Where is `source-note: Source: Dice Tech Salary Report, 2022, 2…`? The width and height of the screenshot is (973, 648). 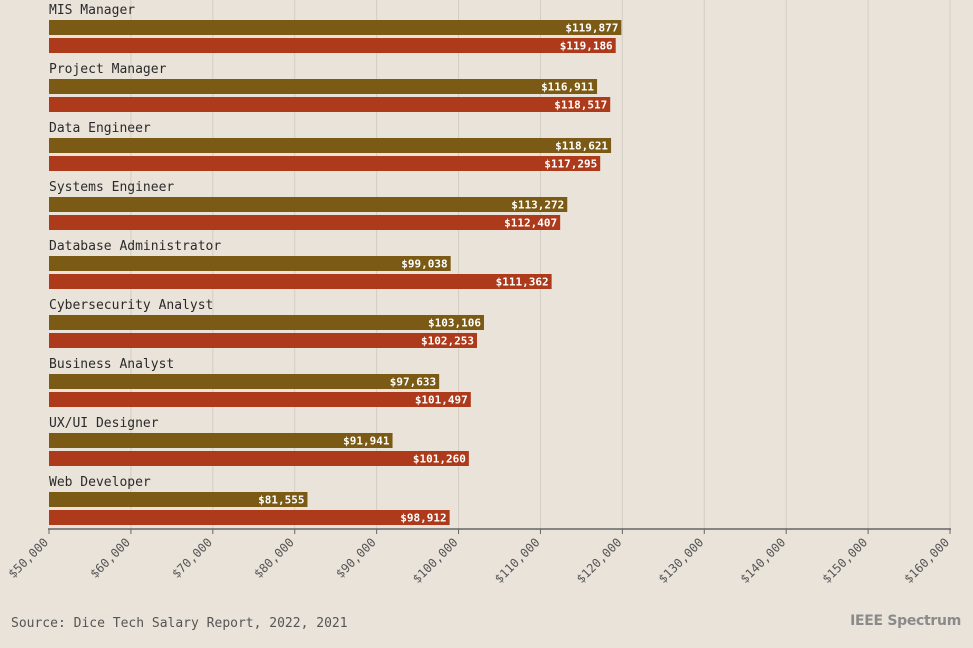
source-note: Source: Dice Tech Salary Report, 2022, 2… is located at coordinates (179, 623).